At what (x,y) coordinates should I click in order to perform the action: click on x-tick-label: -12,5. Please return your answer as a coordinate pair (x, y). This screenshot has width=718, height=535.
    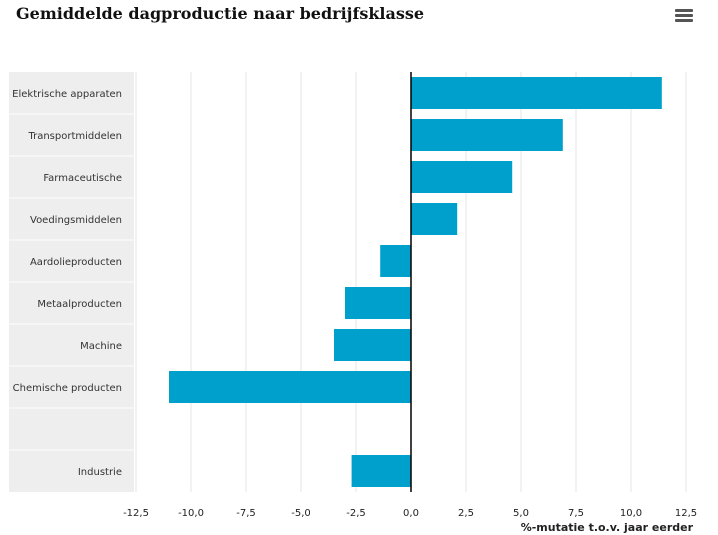
    Looking at the image, I should click on (136, 513).